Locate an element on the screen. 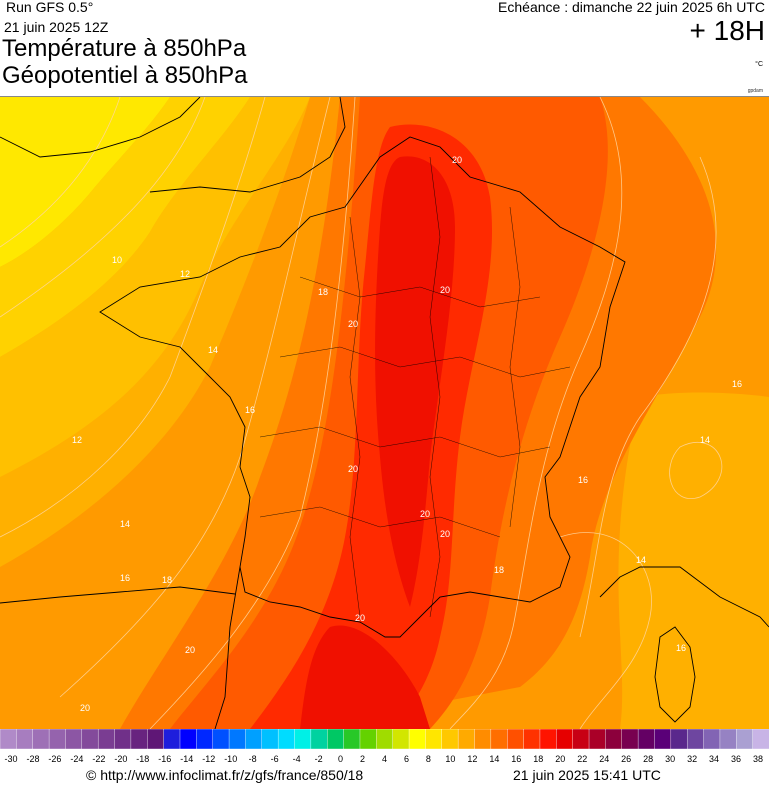  colorbar-tick-label: 30 is located at coordinates (670, 759).